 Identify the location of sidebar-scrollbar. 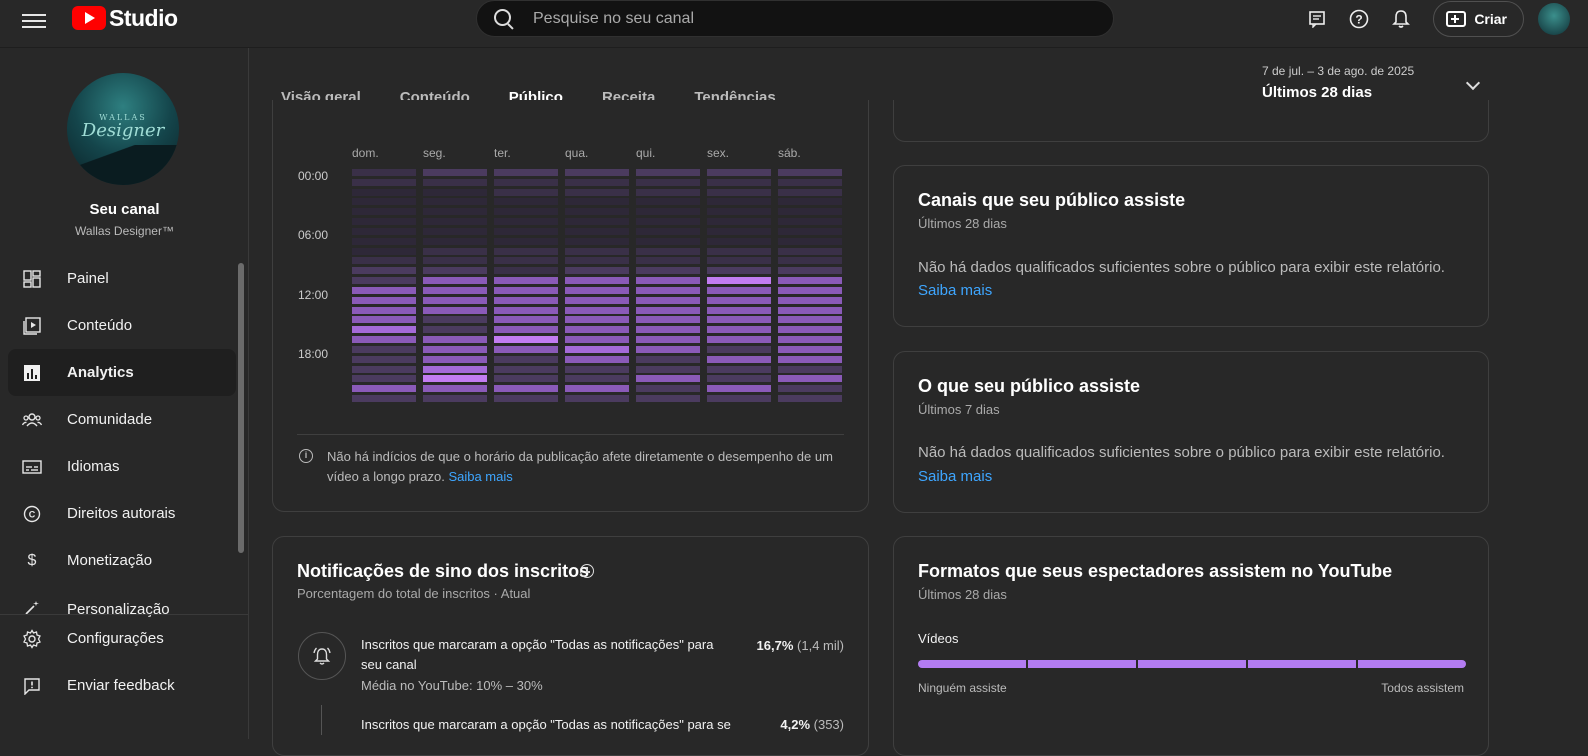
(241, 408).